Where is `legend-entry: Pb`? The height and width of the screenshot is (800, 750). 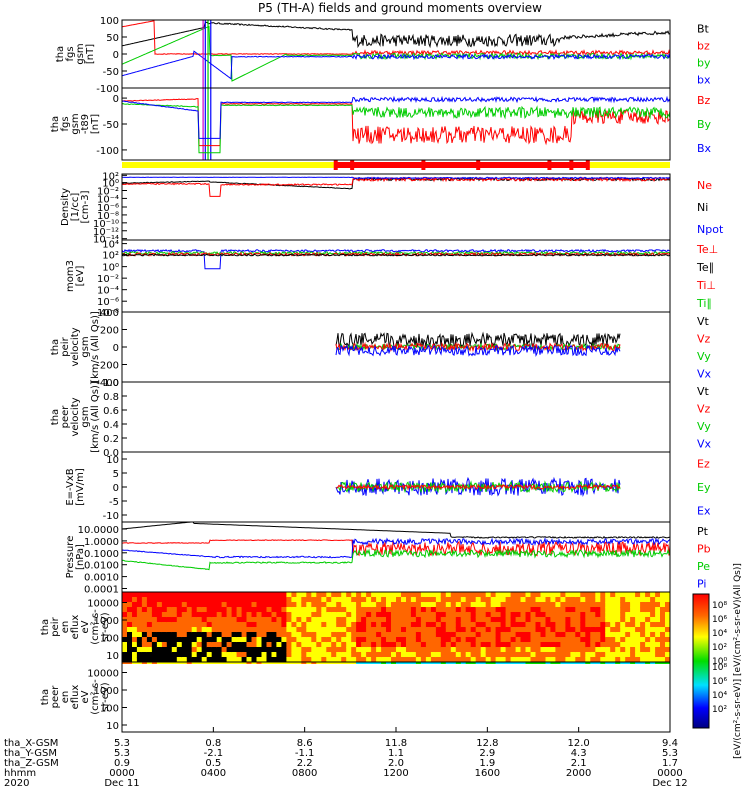
legend-entry: Pb is located at coordinates (704, 548).